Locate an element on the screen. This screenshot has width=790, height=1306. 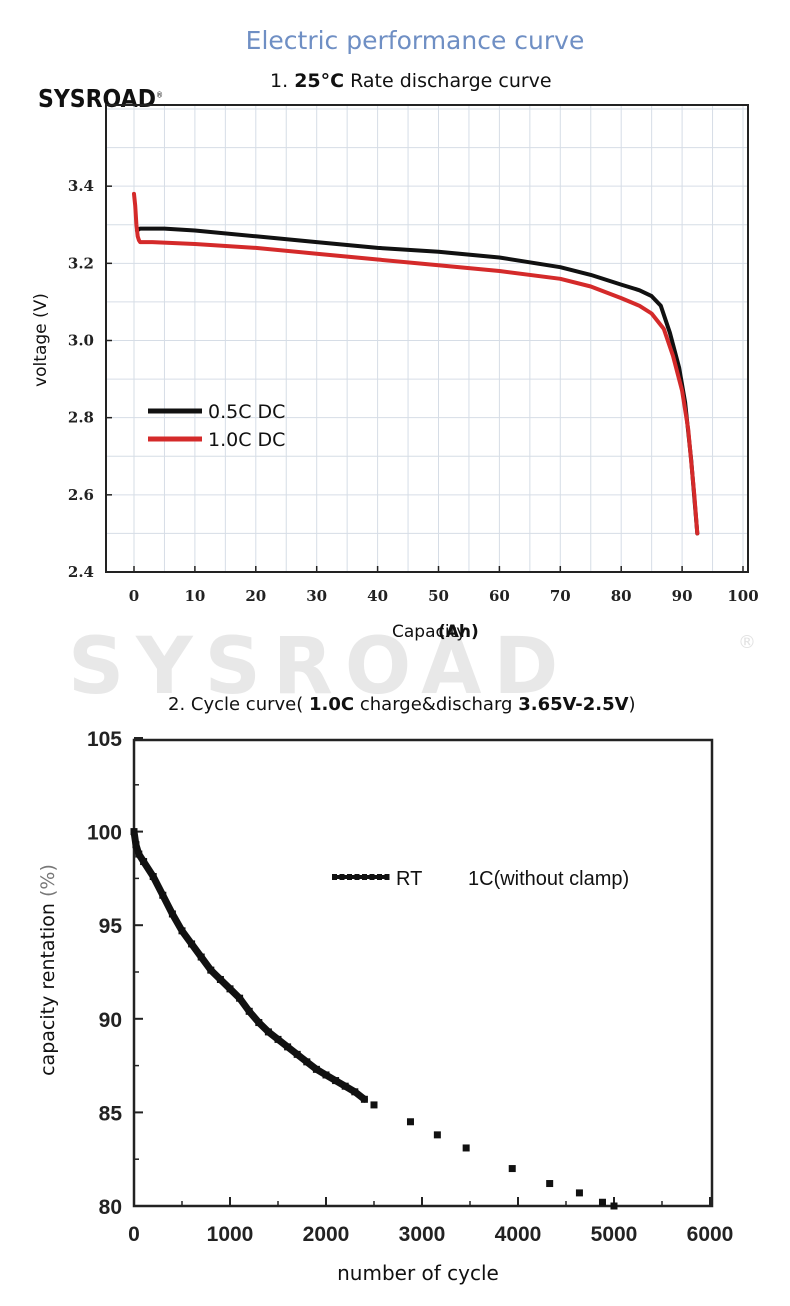
y-tick-label: 2.8 is located at coordinates (81, 418).